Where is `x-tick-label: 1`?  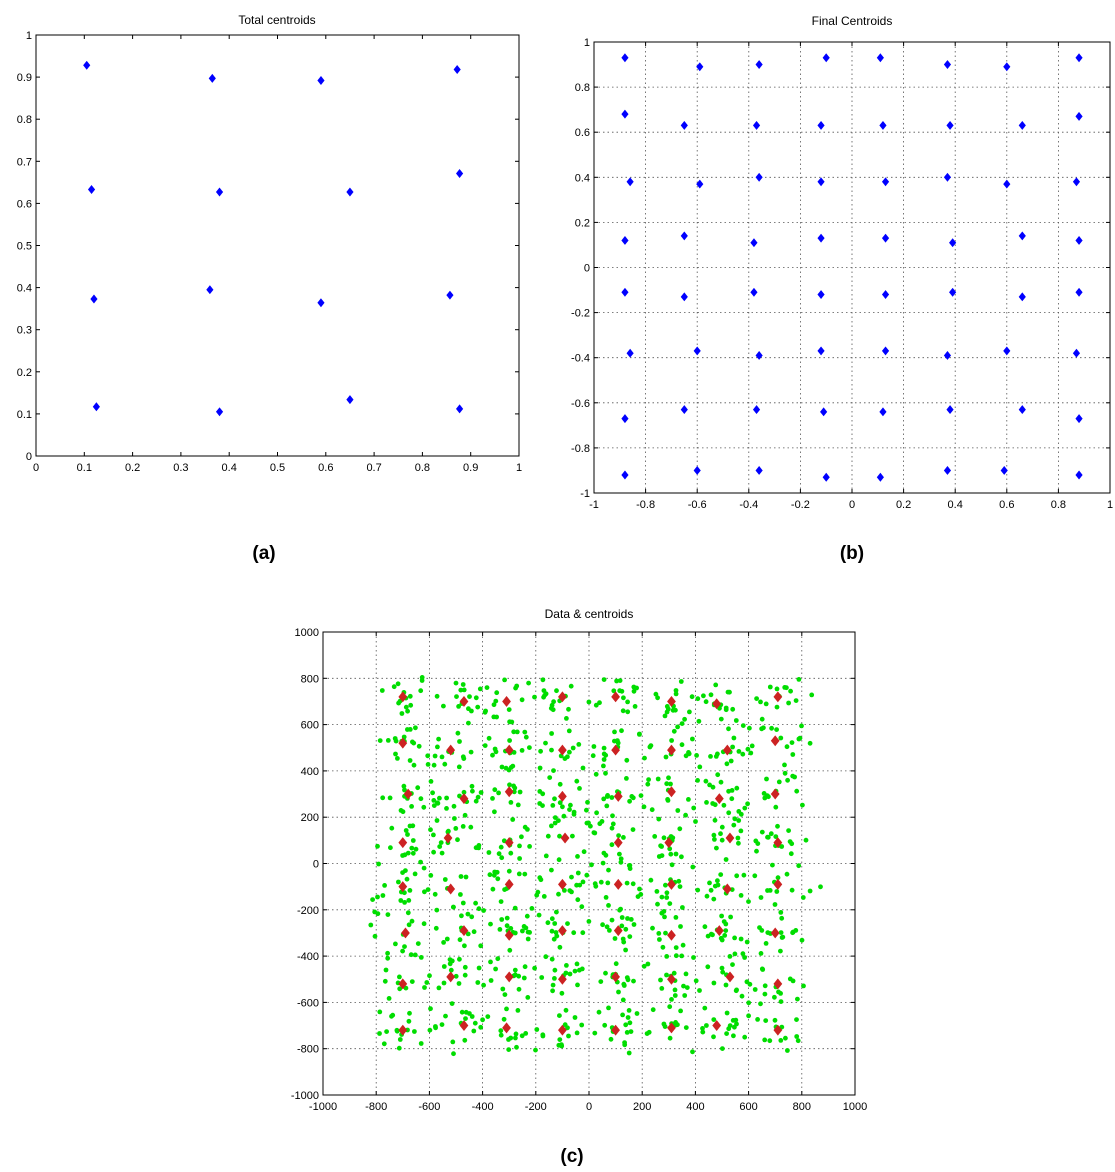
x-tick-label: 1 is located at coordinates (1110, 505).